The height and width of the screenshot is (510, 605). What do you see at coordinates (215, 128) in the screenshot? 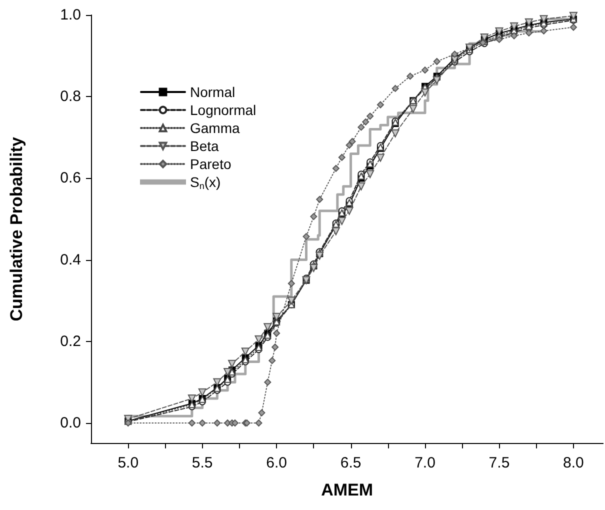
I see `legend-label: Gamma` at bounding box center [215, 128].